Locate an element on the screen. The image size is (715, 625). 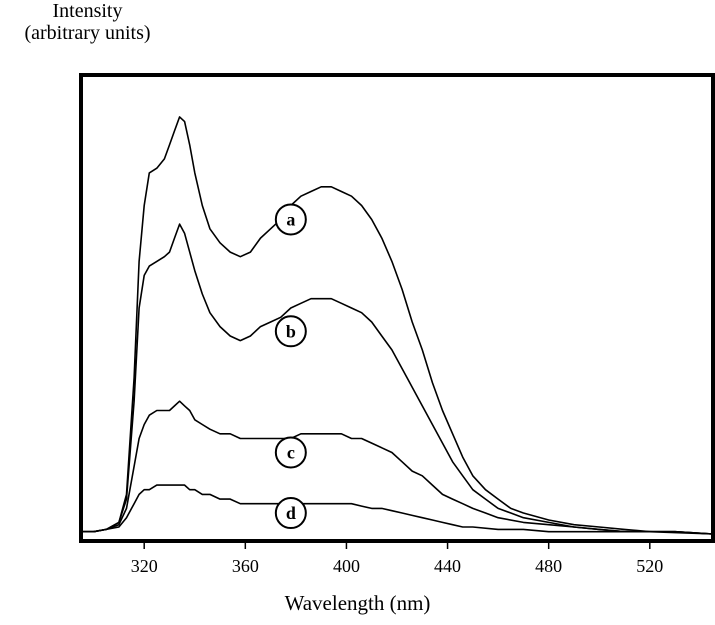
x-tick-label: 360 is located at coordinates (245, 566).